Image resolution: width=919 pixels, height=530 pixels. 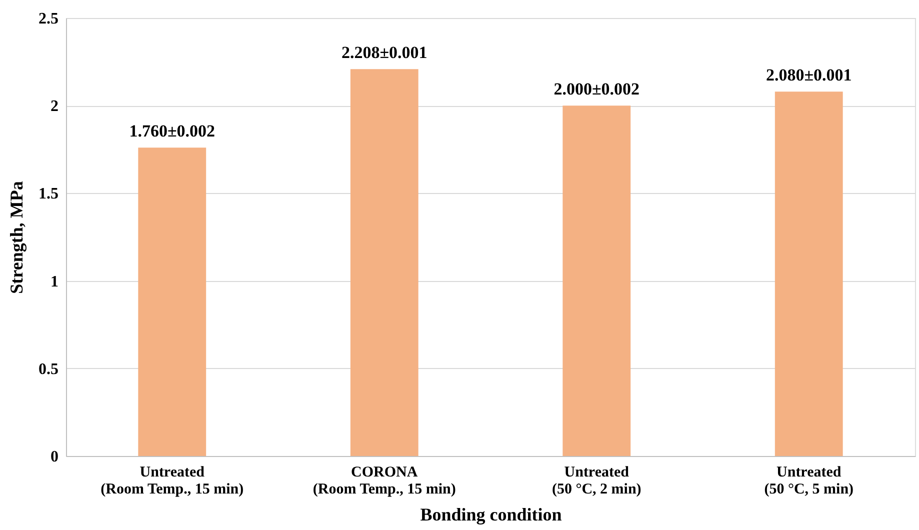 What do you see at coordinates (16, 237) in the screenshot?
I see `y-axis-title: Strength, MPa` at bounding box center [16, 237].